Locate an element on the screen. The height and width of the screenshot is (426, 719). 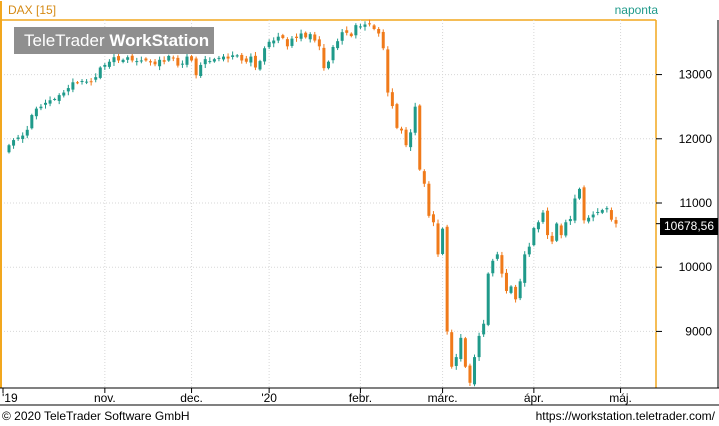
brand-bold-text: WorkStation is located at coordinates (159, 40).